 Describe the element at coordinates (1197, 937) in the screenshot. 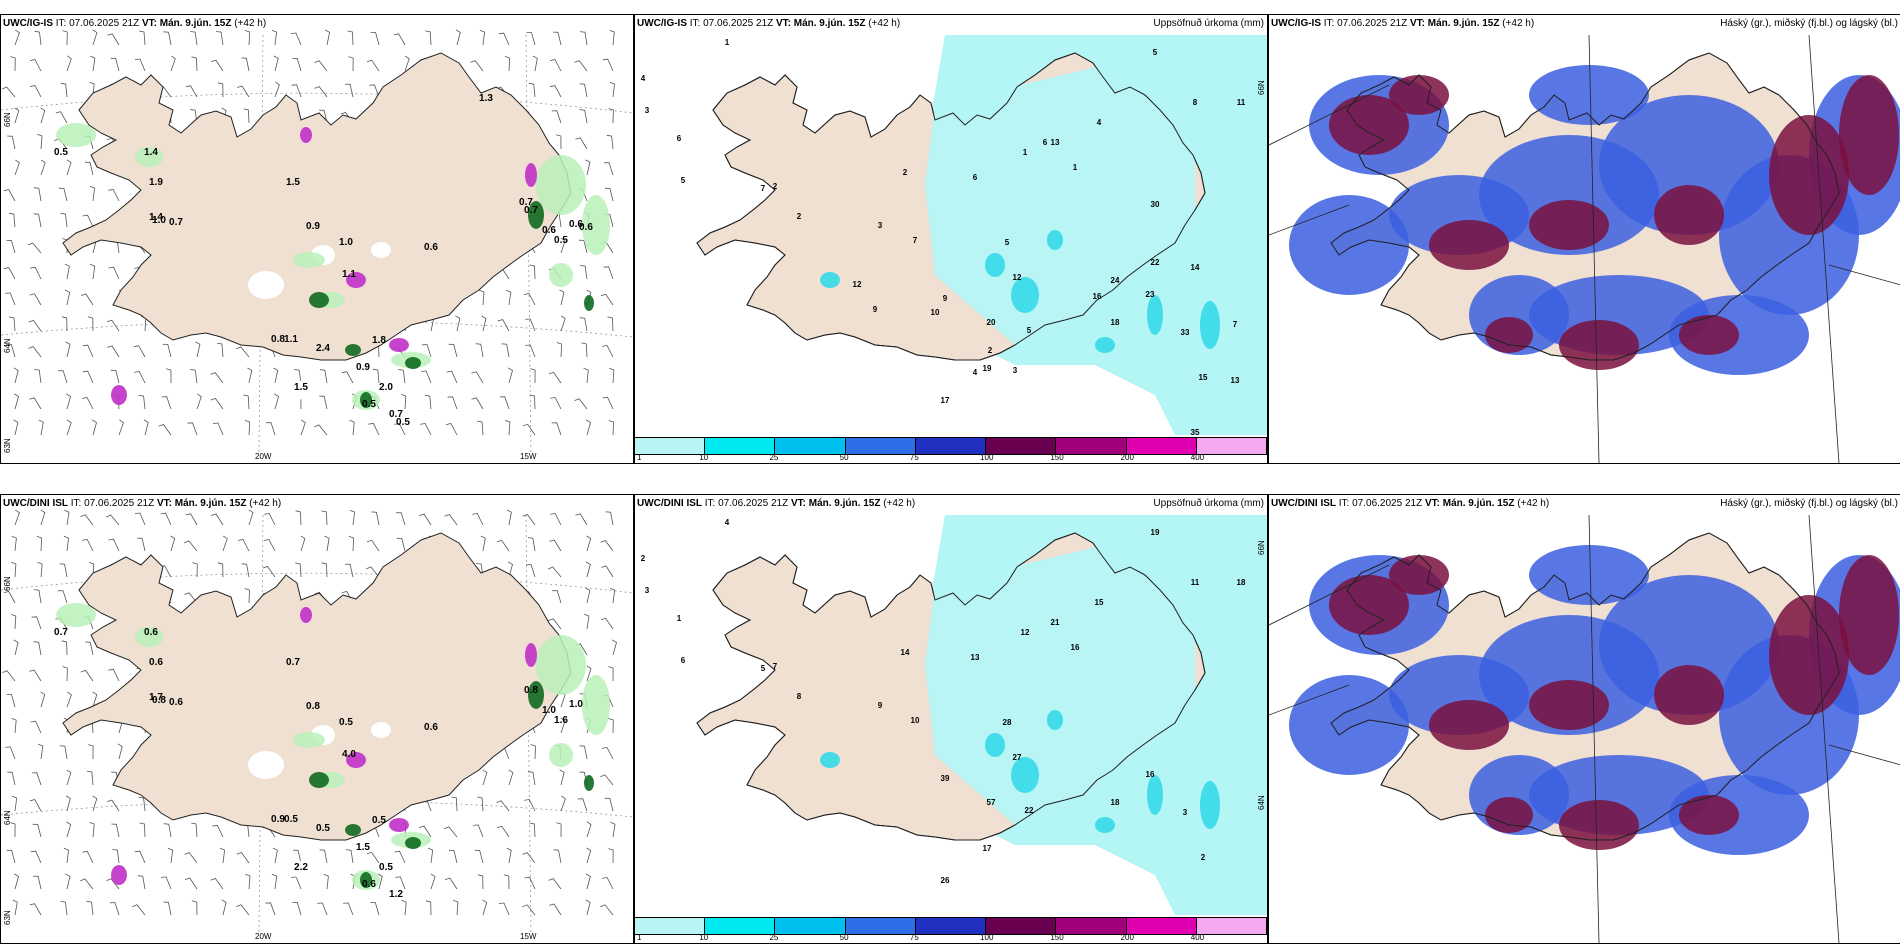

I see `legend-label: 400` at that location.